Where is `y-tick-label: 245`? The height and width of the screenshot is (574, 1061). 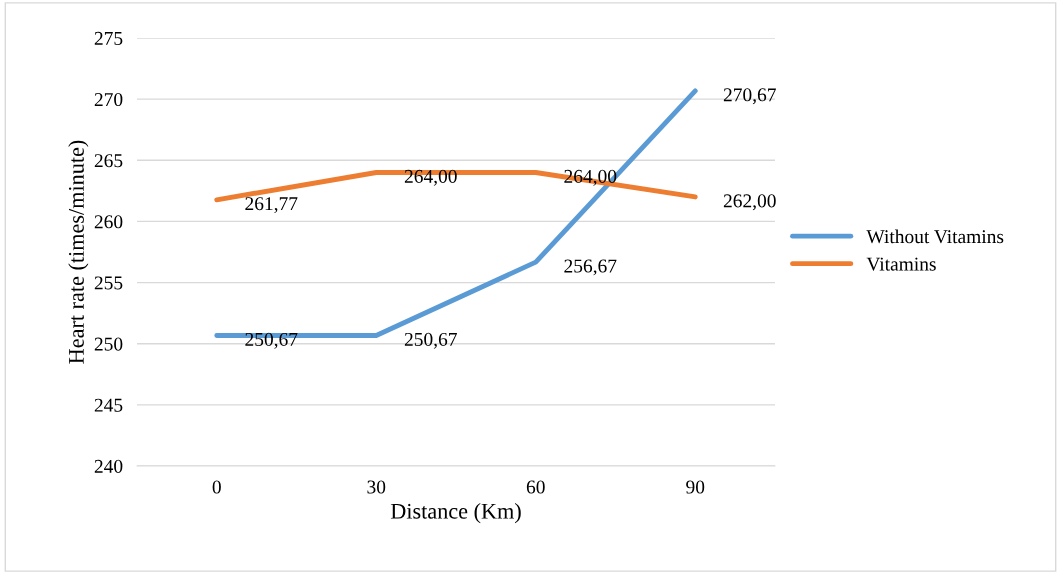
y-tick-label: 245 is located at coordinates (108, 405).